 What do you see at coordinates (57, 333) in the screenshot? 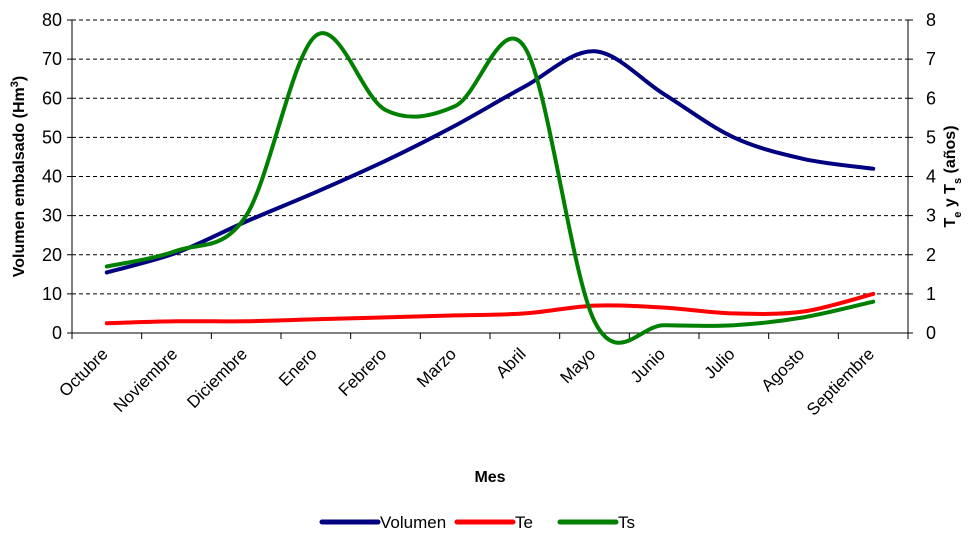
I see `y-left-tick-label: 0` at bounding box center [57, 333].